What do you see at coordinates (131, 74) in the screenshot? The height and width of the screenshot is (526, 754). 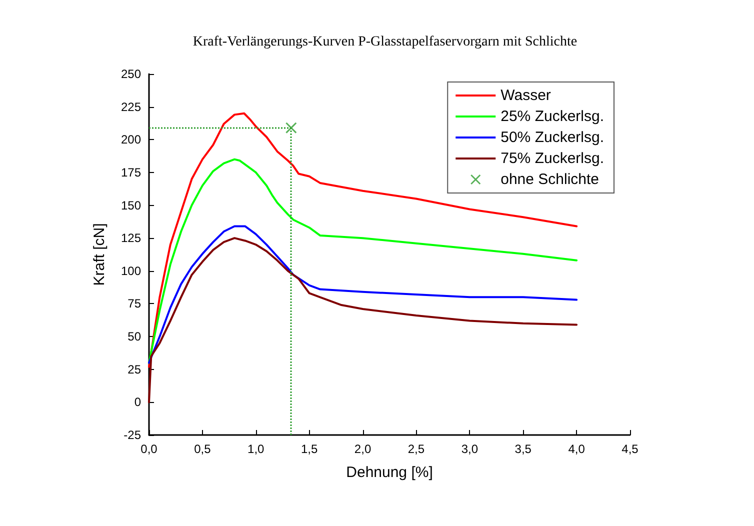 I see `y-tick-label: 250` at bounding box center [131, 74].